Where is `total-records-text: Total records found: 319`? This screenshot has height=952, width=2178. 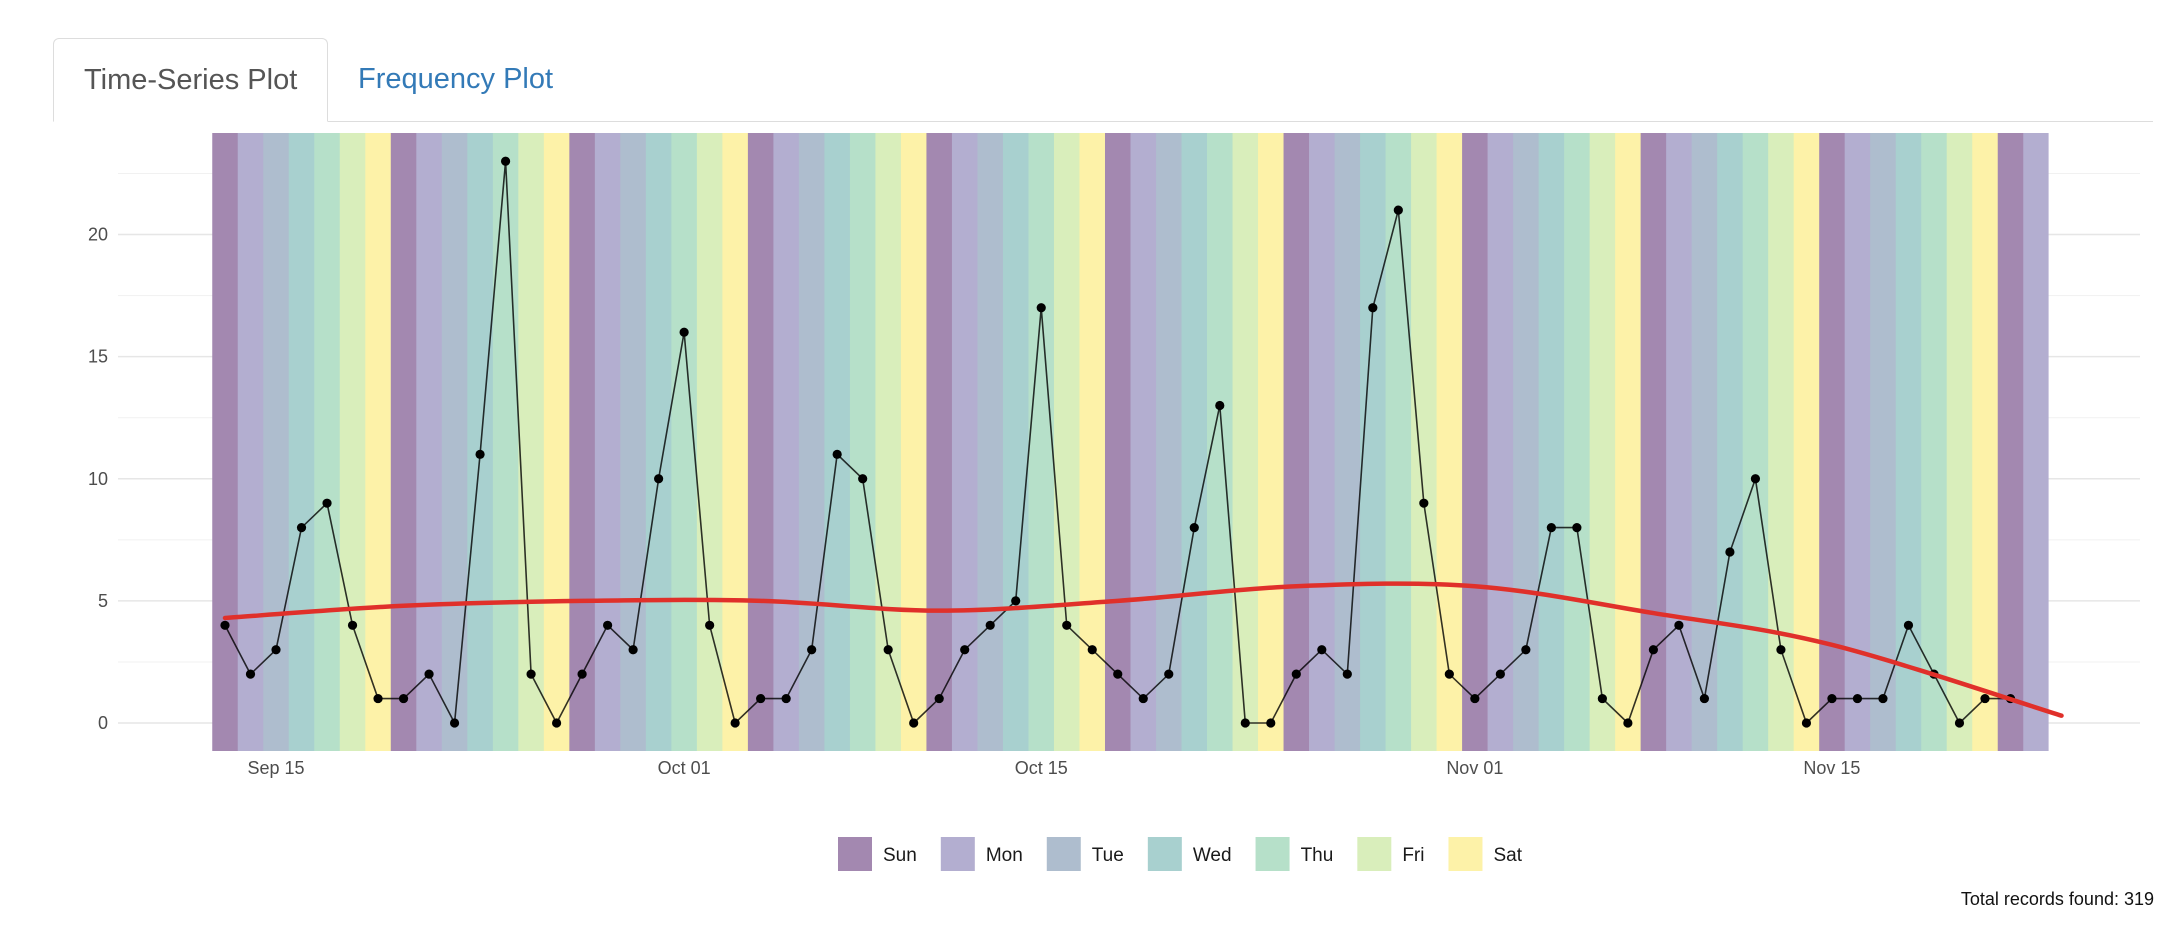
total-records-text: Total records found: 319 is located at coordinates (2057, 899).